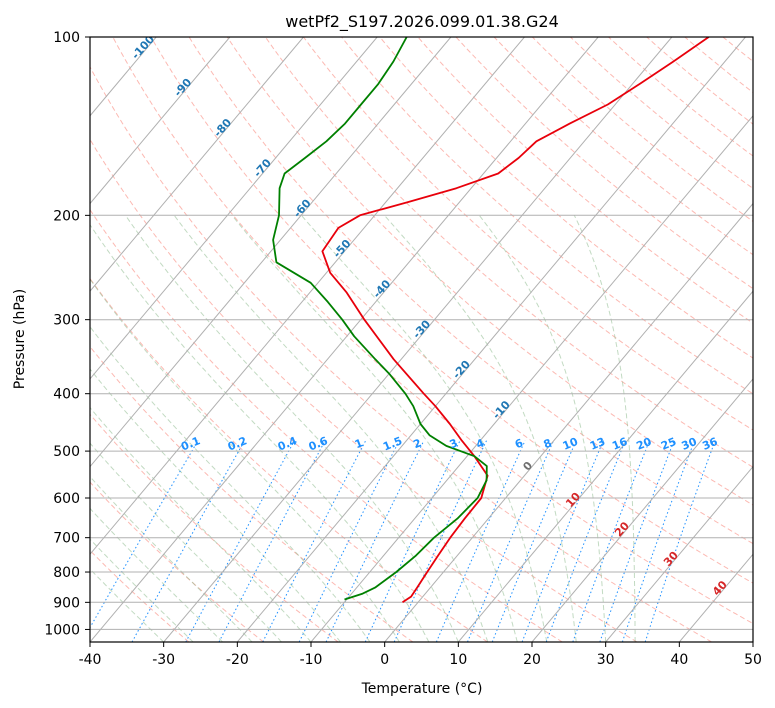 This screenshot has width=775, height=708. Describe the element at coordinates (597, 444) in the screenshot. I see `mixing-ratio-label: 13` at that location.